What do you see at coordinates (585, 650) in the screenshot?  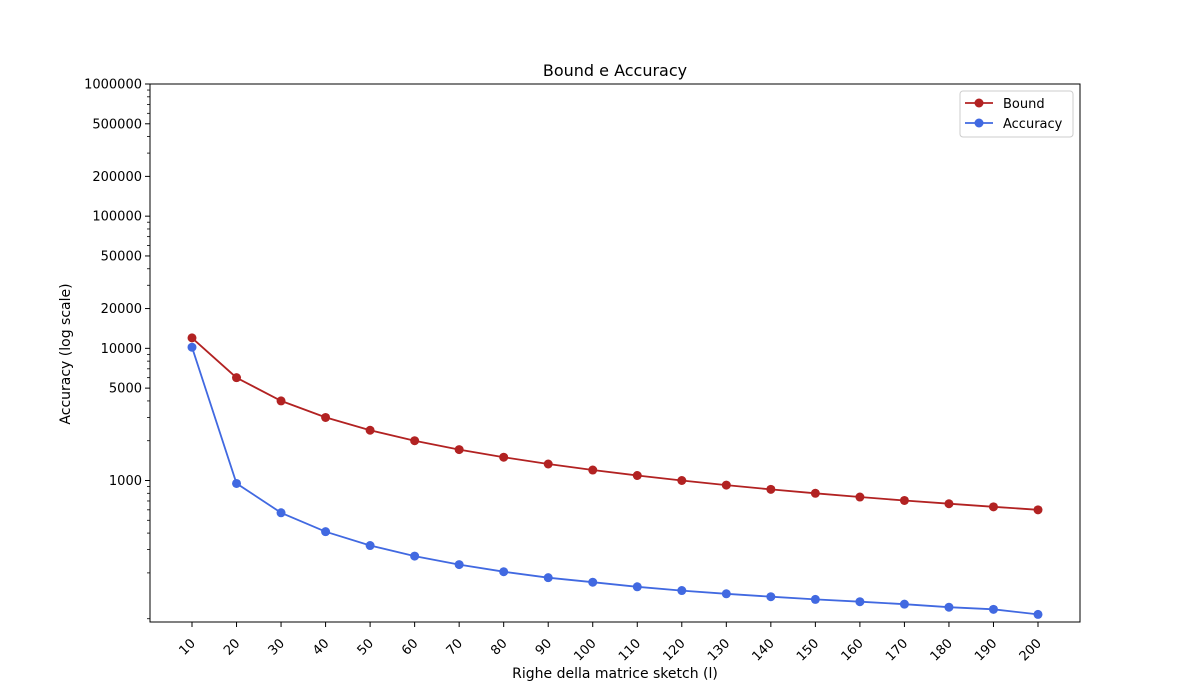 I see `x-tick-label: 100` at bounding box center [585, 650].